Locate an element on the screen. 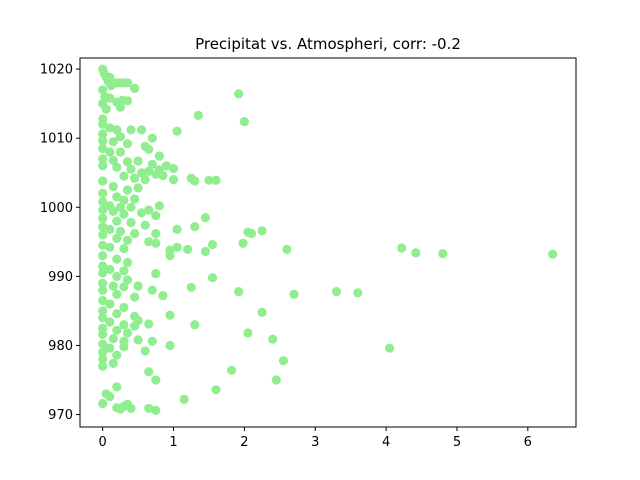 Image resolution: width=640 pixels, height=480 pixels. y-tick-label: 990 is located at coordinates (60, 277).